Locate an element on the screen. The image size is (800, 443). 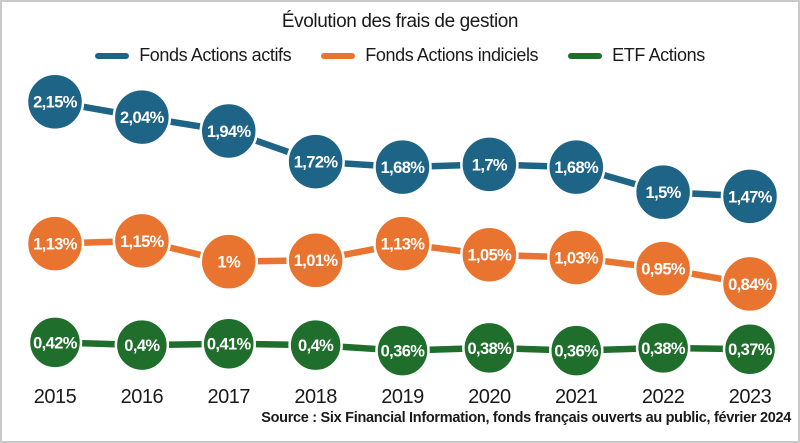
legend-item-etf-actions: ETF Actions is located at coordinates (636, 55).